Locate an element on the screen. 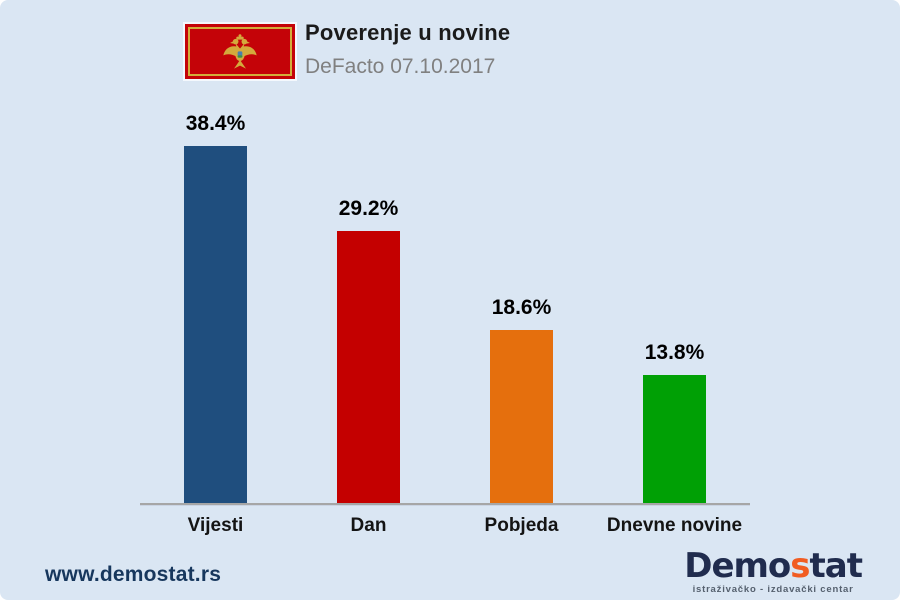  demostat-logo: Demostat istraživačko - izdavački centar is located at coordinates (773, 570).